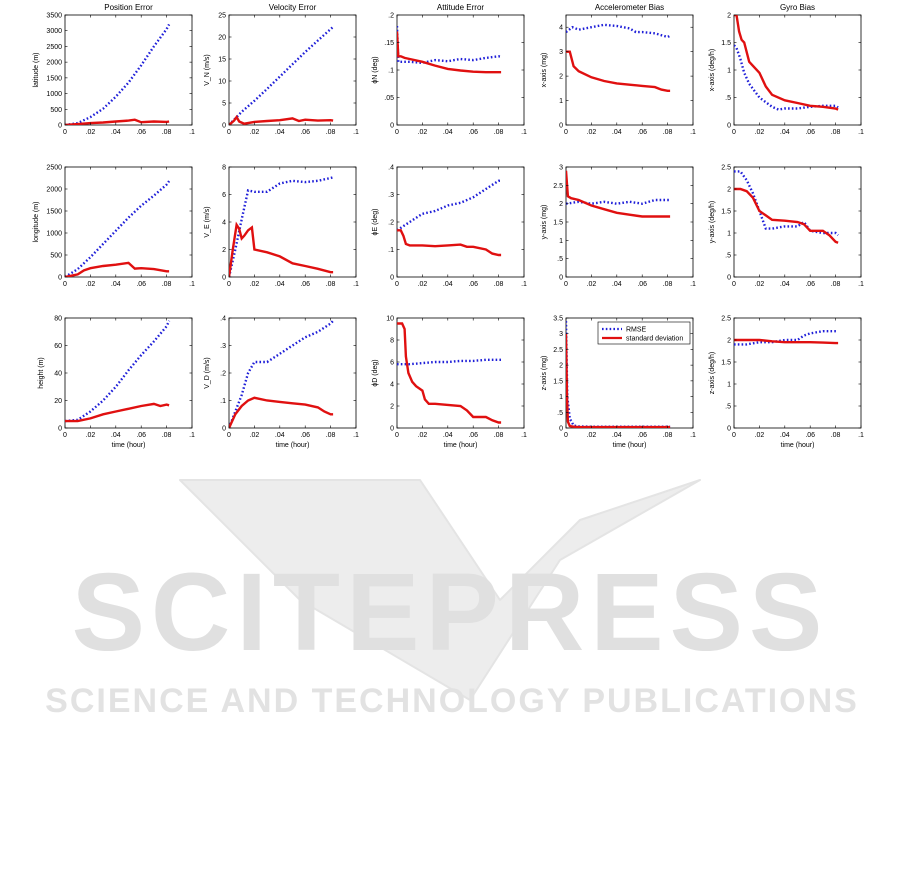 The image size is (901, 886). Describe the element at coordinates (222, 60) in the screenshot. I see `y-tick-label: 15` at that location.